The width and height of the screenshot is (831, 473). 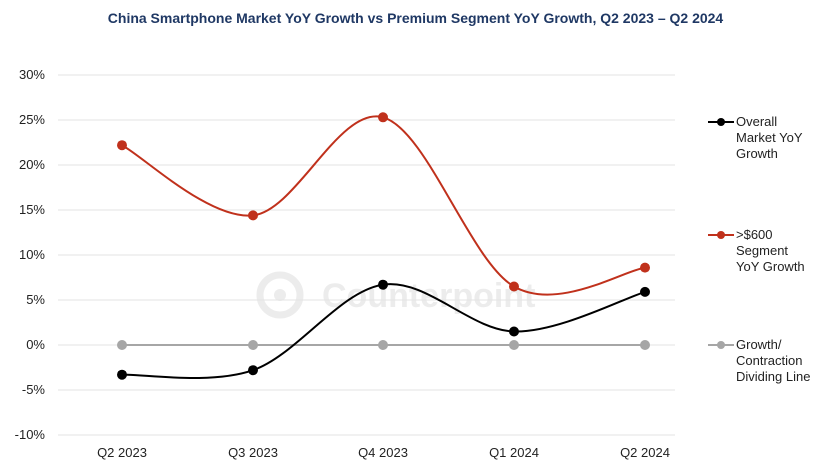 I want to click on x-tick-label: Q1 2024, so click(x=514, y=452).